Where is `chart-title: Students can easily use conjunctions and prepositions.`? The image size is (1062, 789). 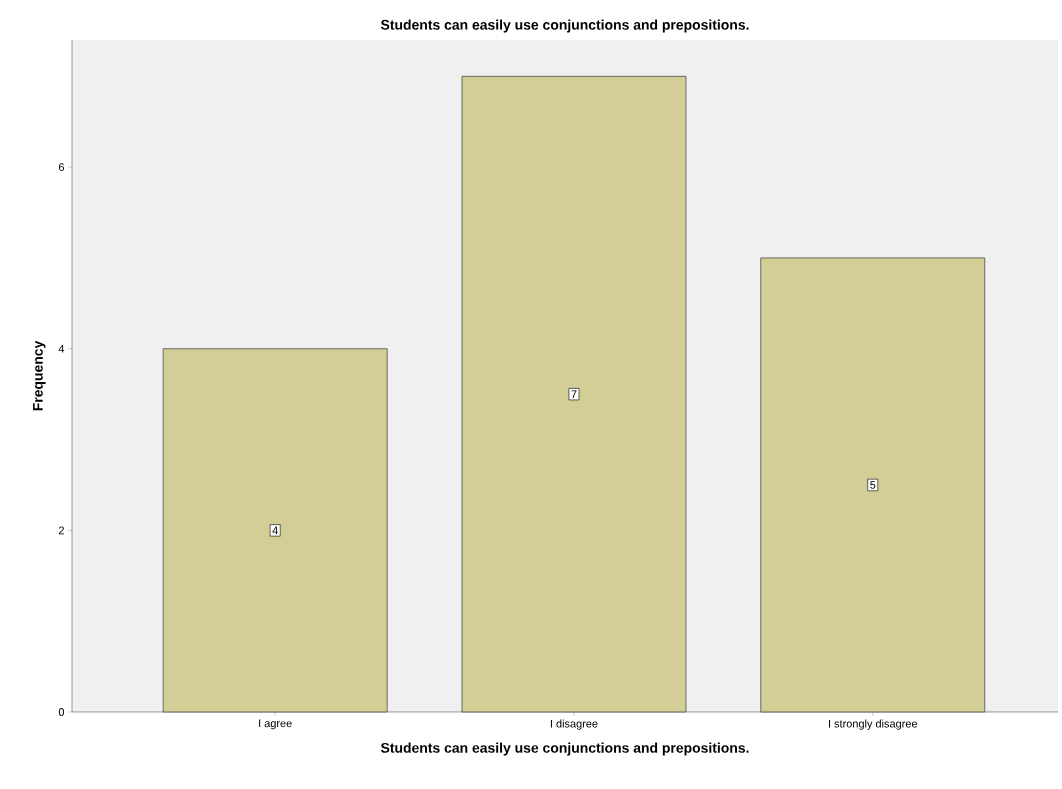 chart-title: Students can easily use conjunctions and prepositions. is located at coordinates (564, 26).